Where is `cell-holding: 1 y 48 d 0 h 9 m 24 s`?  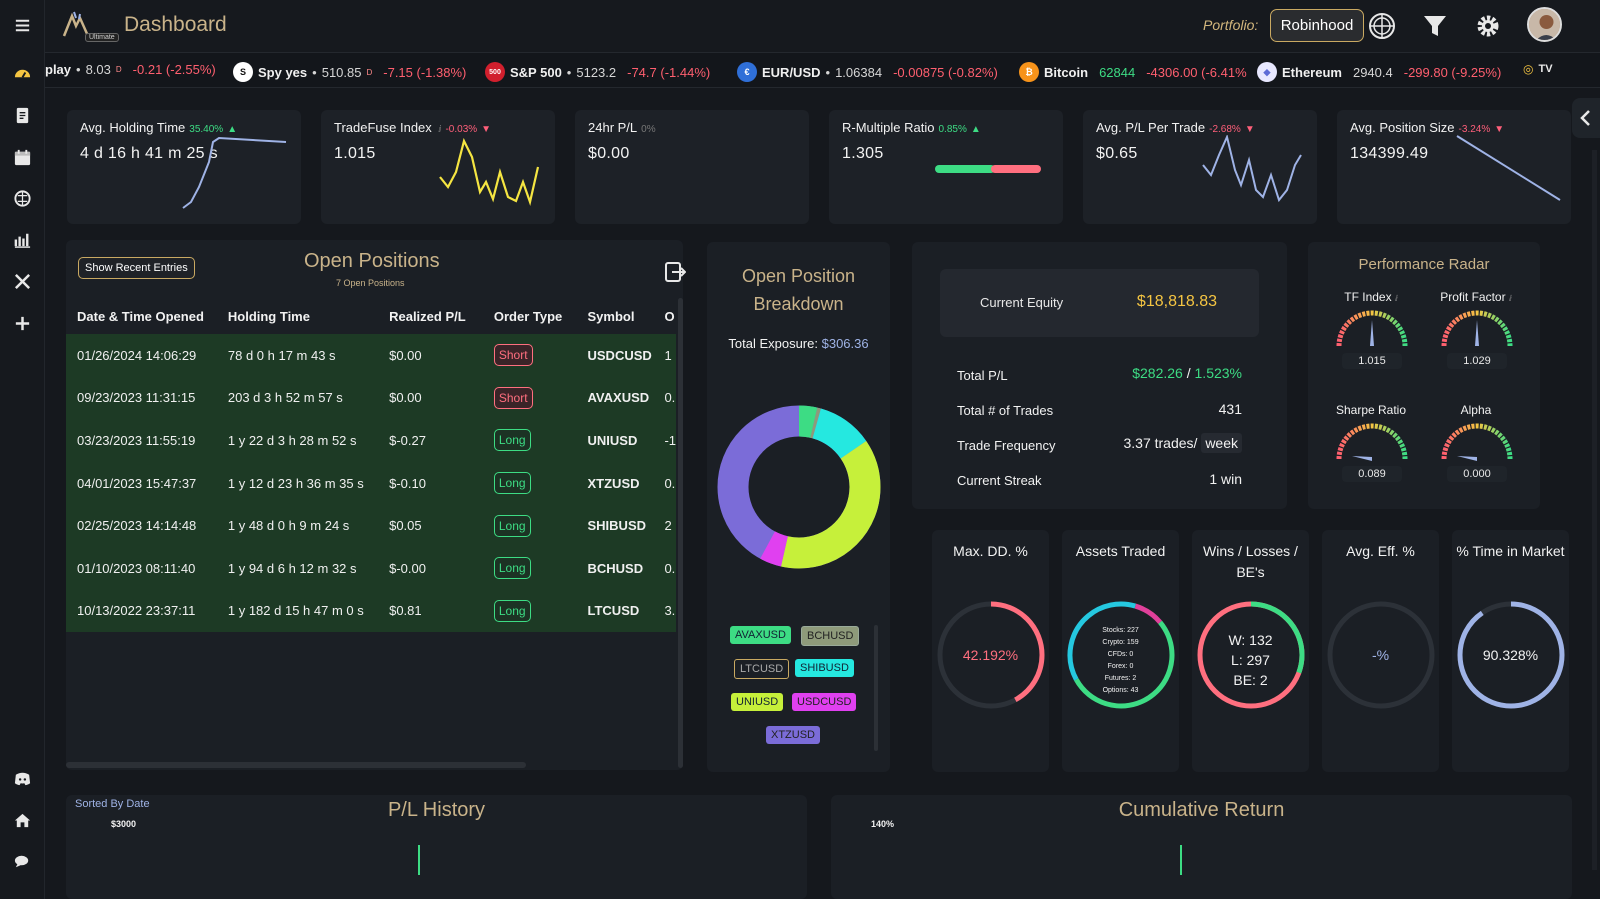 cell-holding: 1 y 48 d 0 h 9 m 24 s is located at coordinates (297, 525).